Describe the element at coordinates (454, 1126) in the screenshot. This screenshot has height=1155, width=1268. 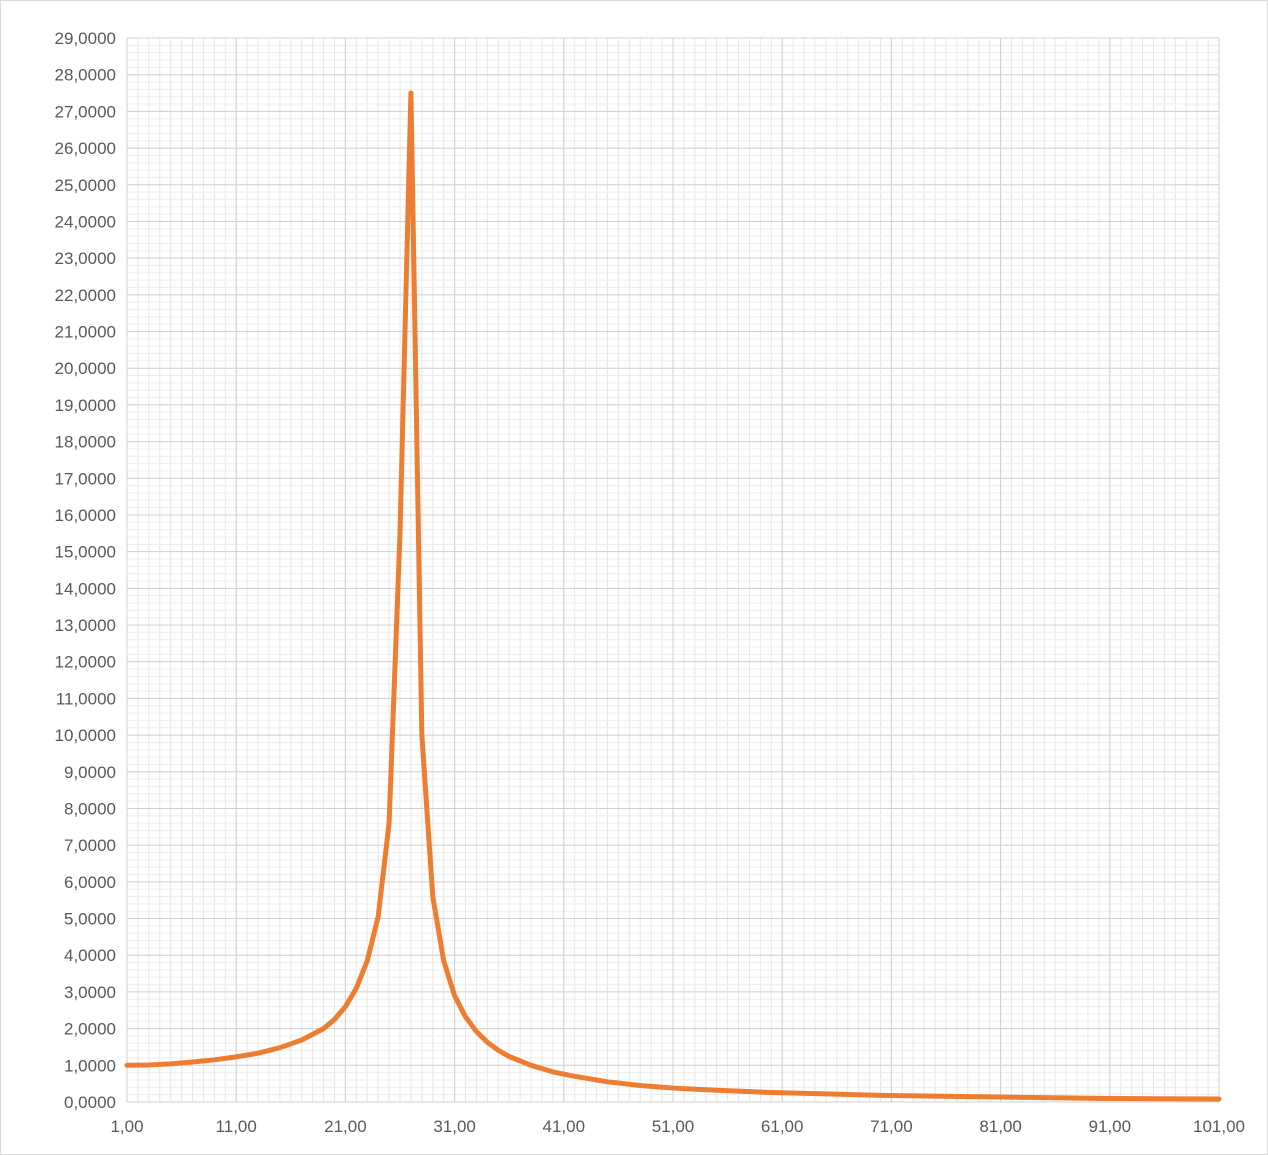
I see `x-tick-label: 31,00` at that location.